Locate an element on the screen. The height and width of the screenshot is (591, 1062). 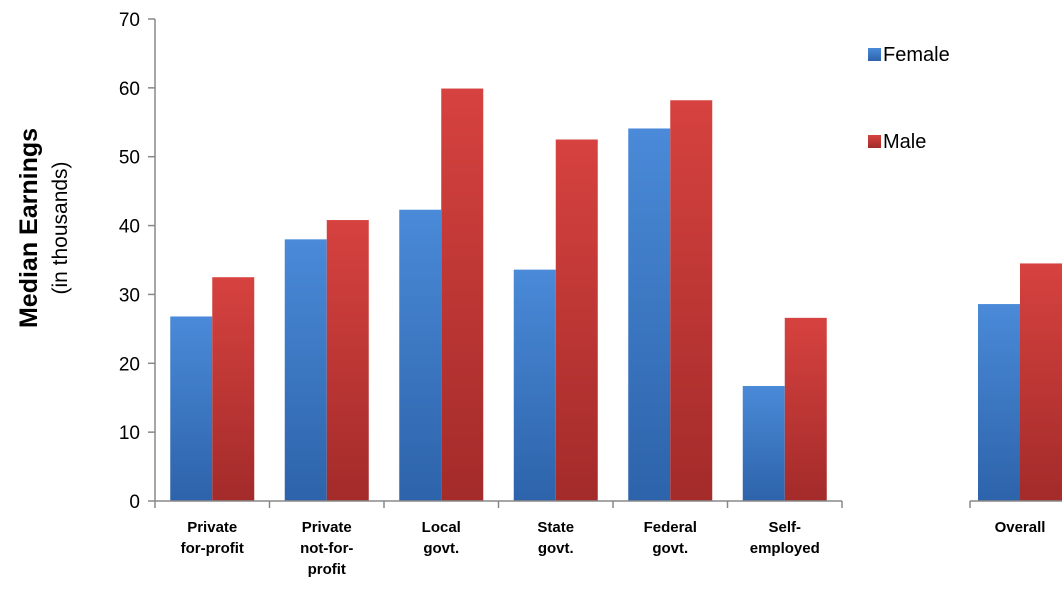
category-label: Private not-for-profit is located at coordinates (326, 548).